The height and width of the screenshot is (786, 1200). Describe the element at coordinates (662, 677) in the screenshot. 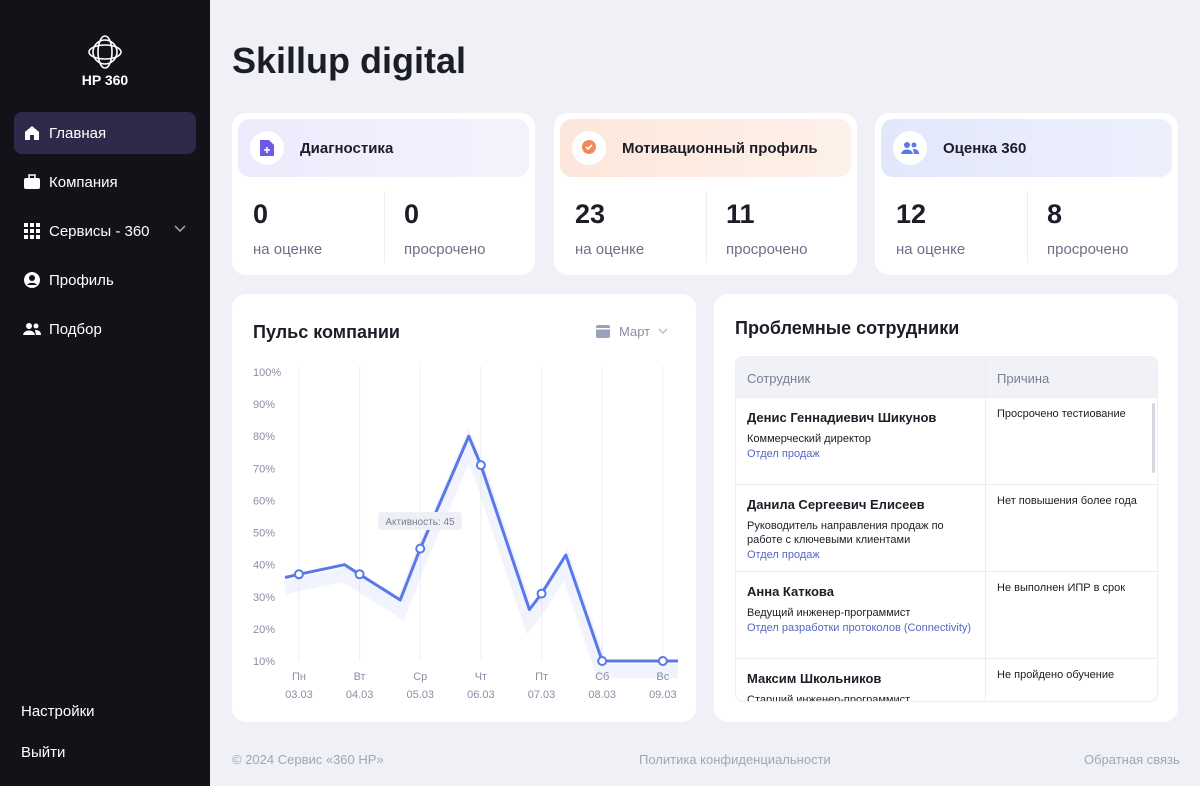

I see `x-tick-label: Вс` at that location.